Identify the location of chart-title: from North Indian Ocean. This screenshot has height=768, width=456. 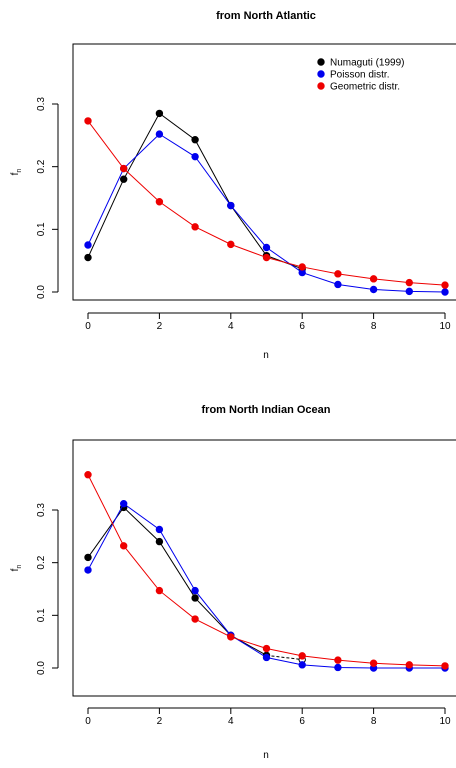
(266, 410).